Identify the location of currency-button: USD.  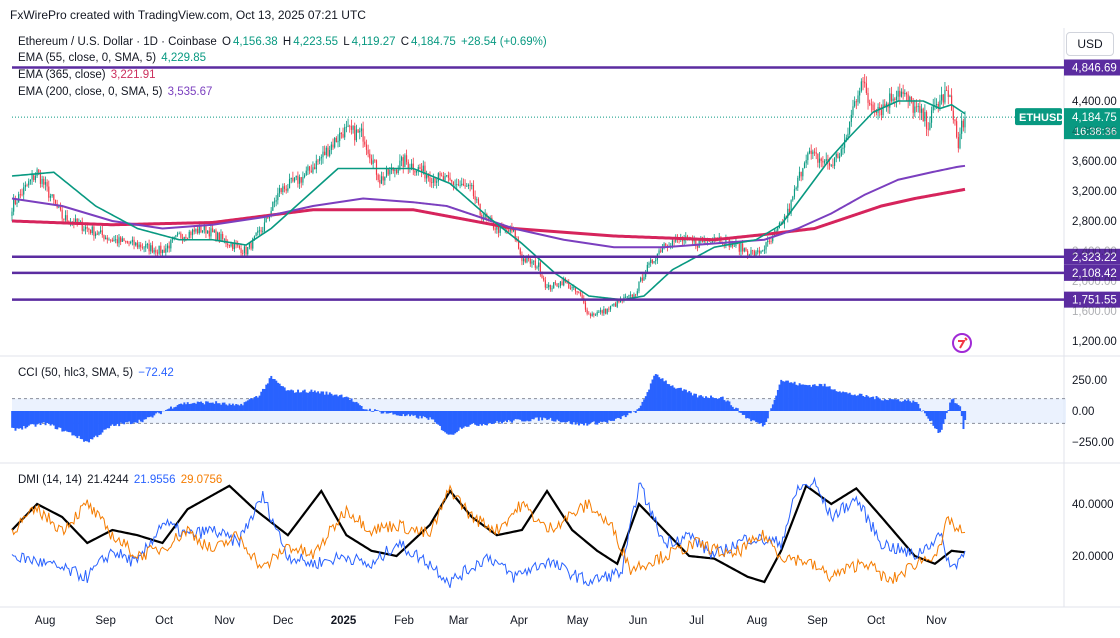
(1090, 44).